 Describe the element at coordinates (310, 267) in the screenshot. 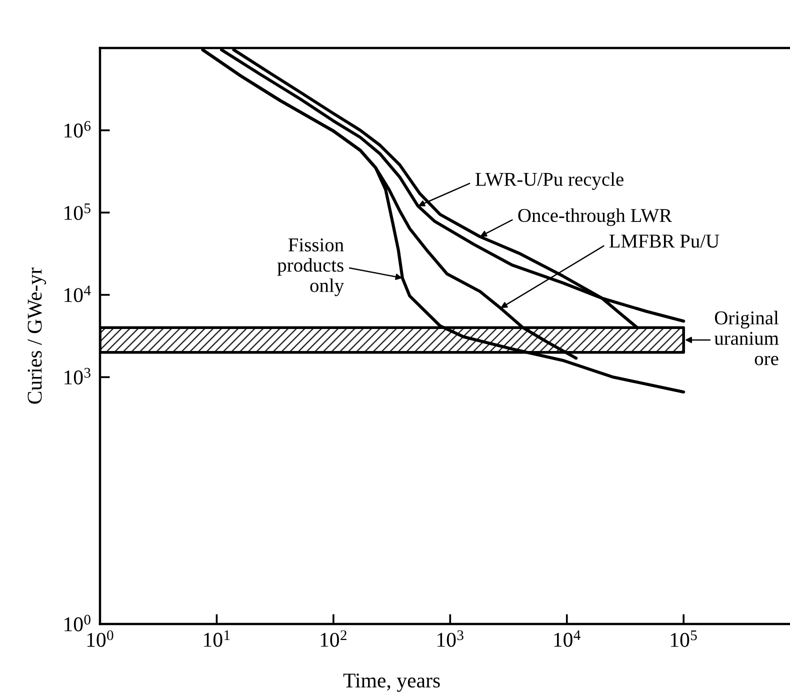

I see `annotation: Fission products only` at that location.